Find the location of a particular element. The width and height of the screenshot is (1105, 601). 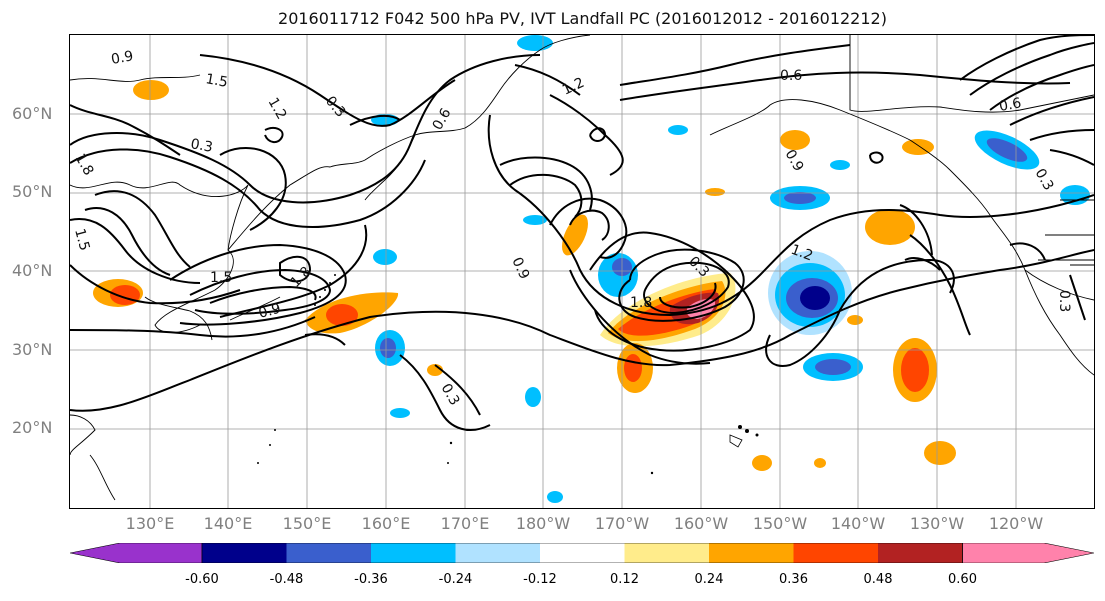

anomaly-positive-hawaii is located at coordinates (762, 463).